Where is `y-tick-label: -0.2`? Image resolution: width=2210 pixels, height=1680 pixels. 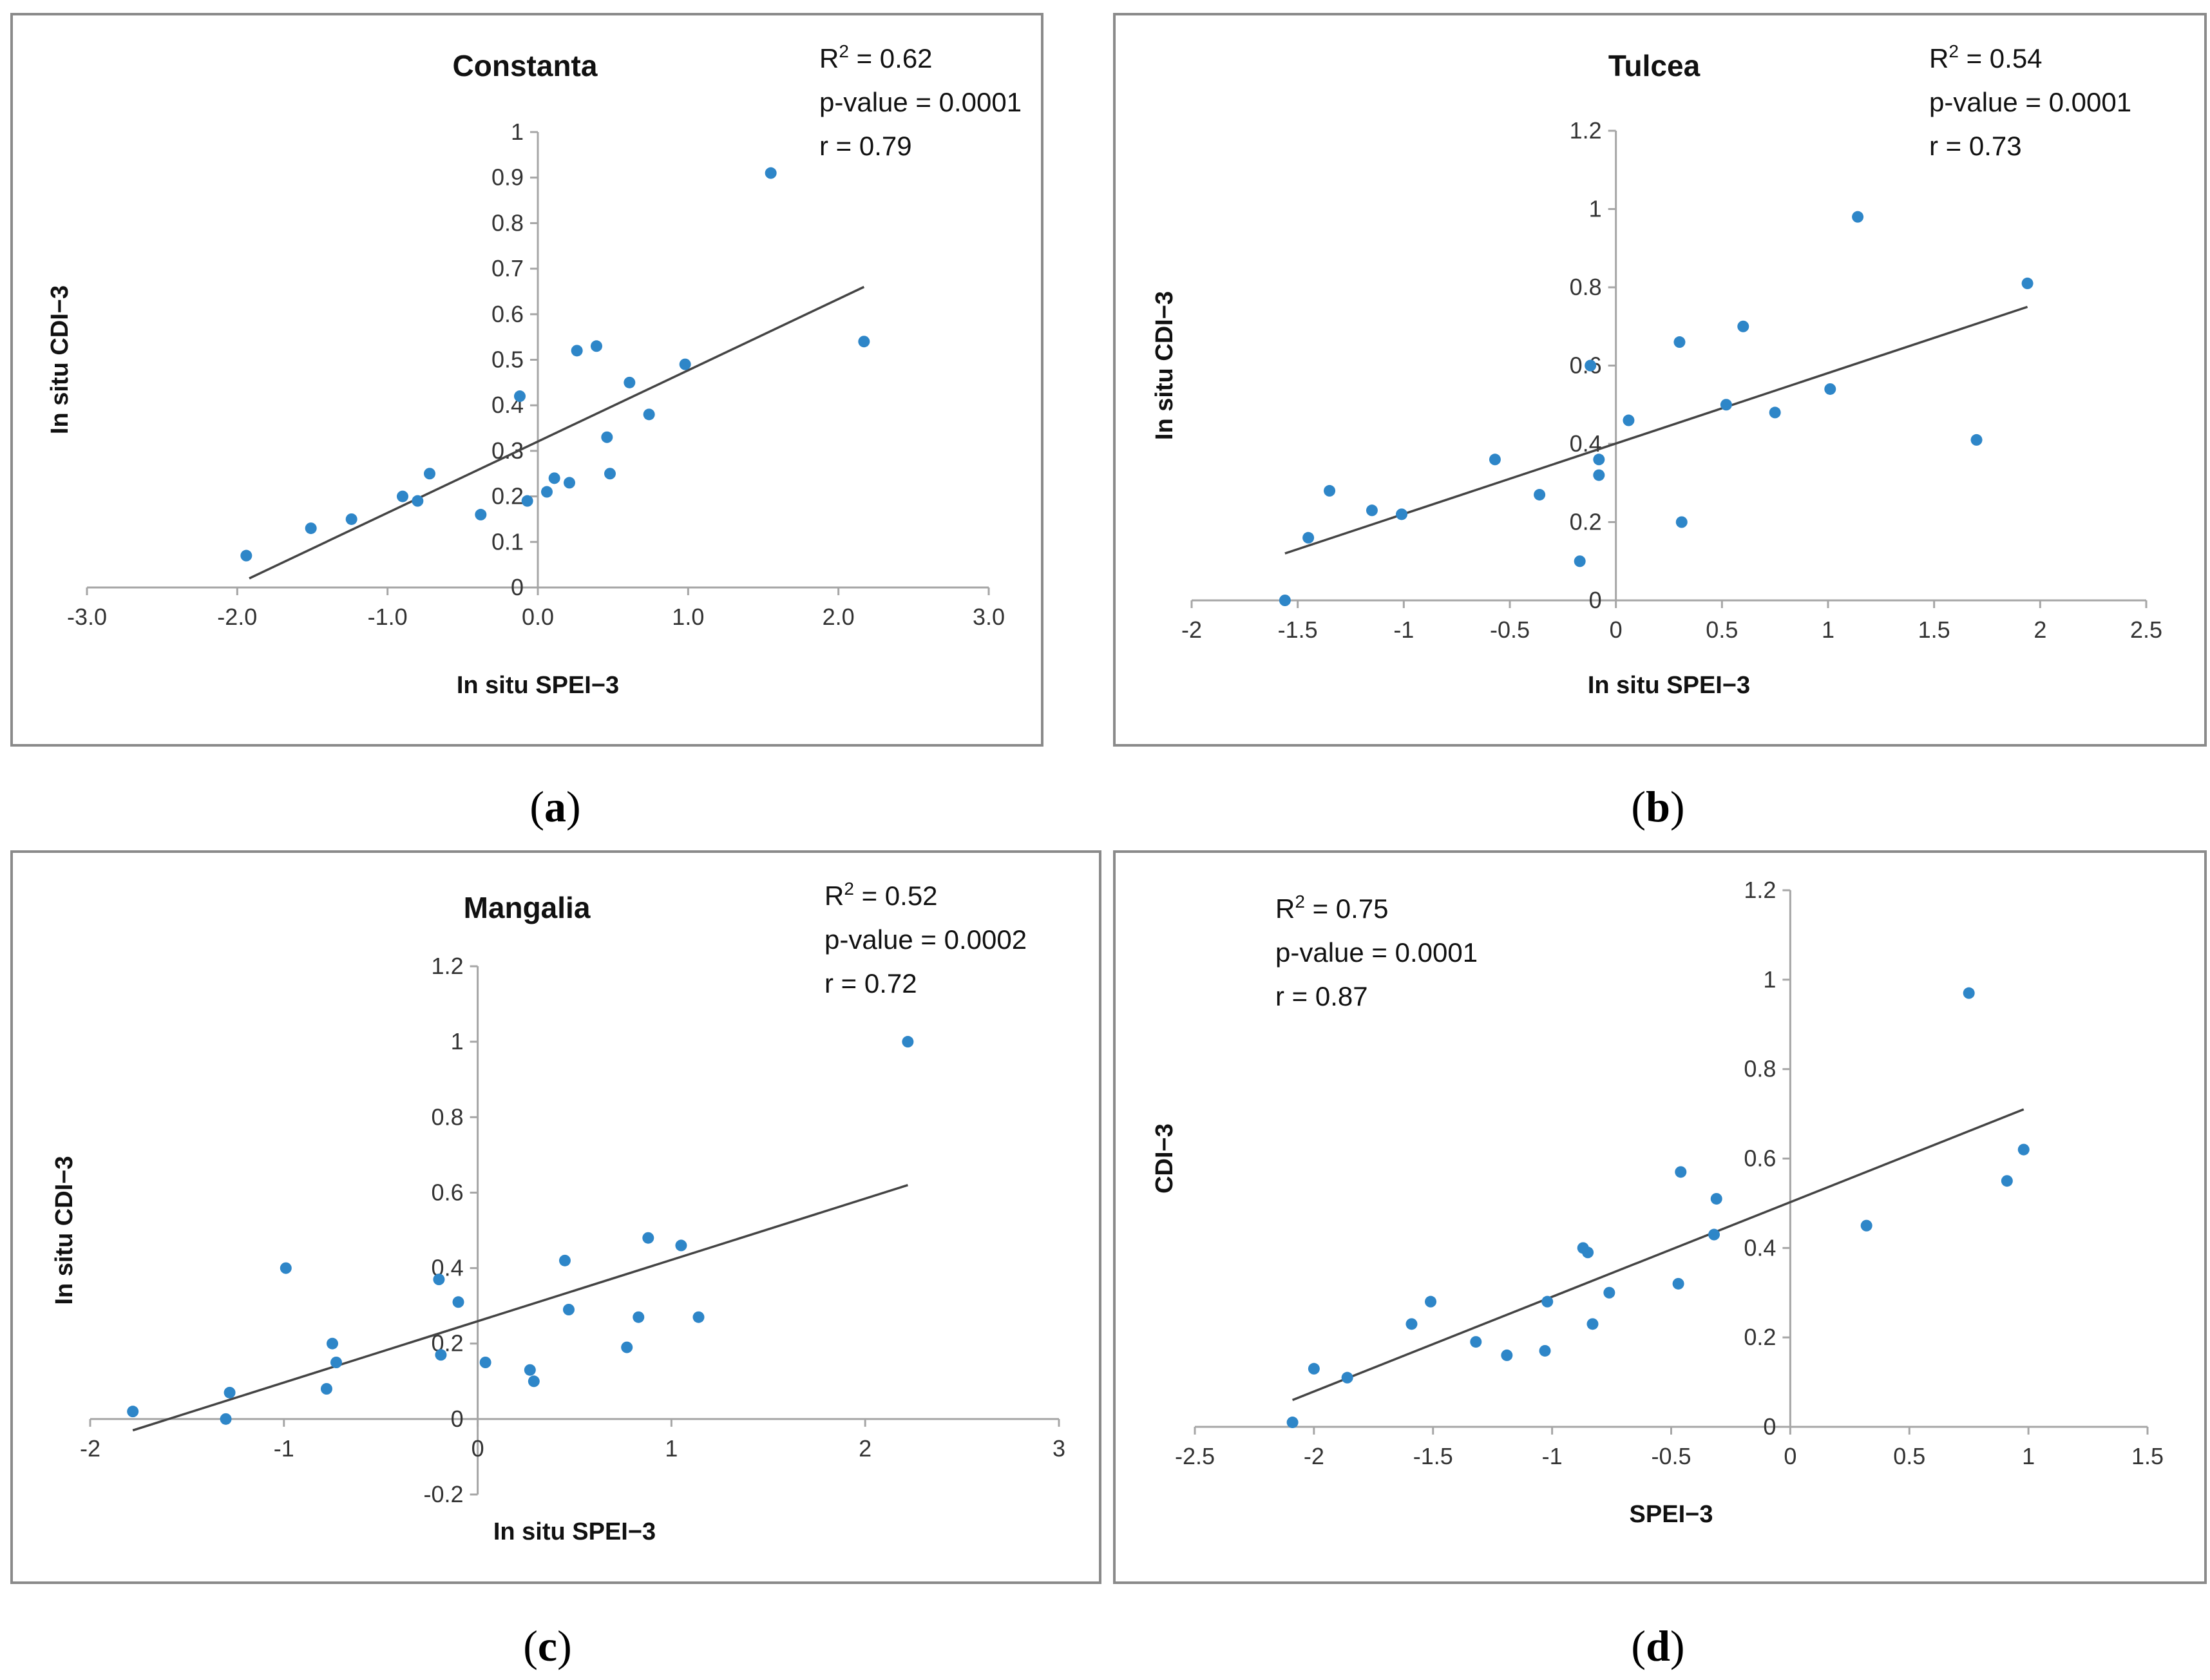 y-tick-label: -0.2 is located at coordinates (444, 1494).